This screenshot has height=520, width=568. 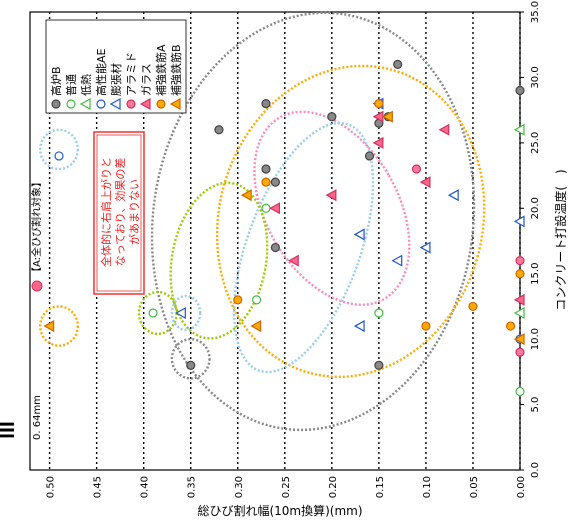 What do you see at coordinates (535, 405) in the screenshot?
I see `x-tick-label: 5.0` at bounding box center [535, 405].